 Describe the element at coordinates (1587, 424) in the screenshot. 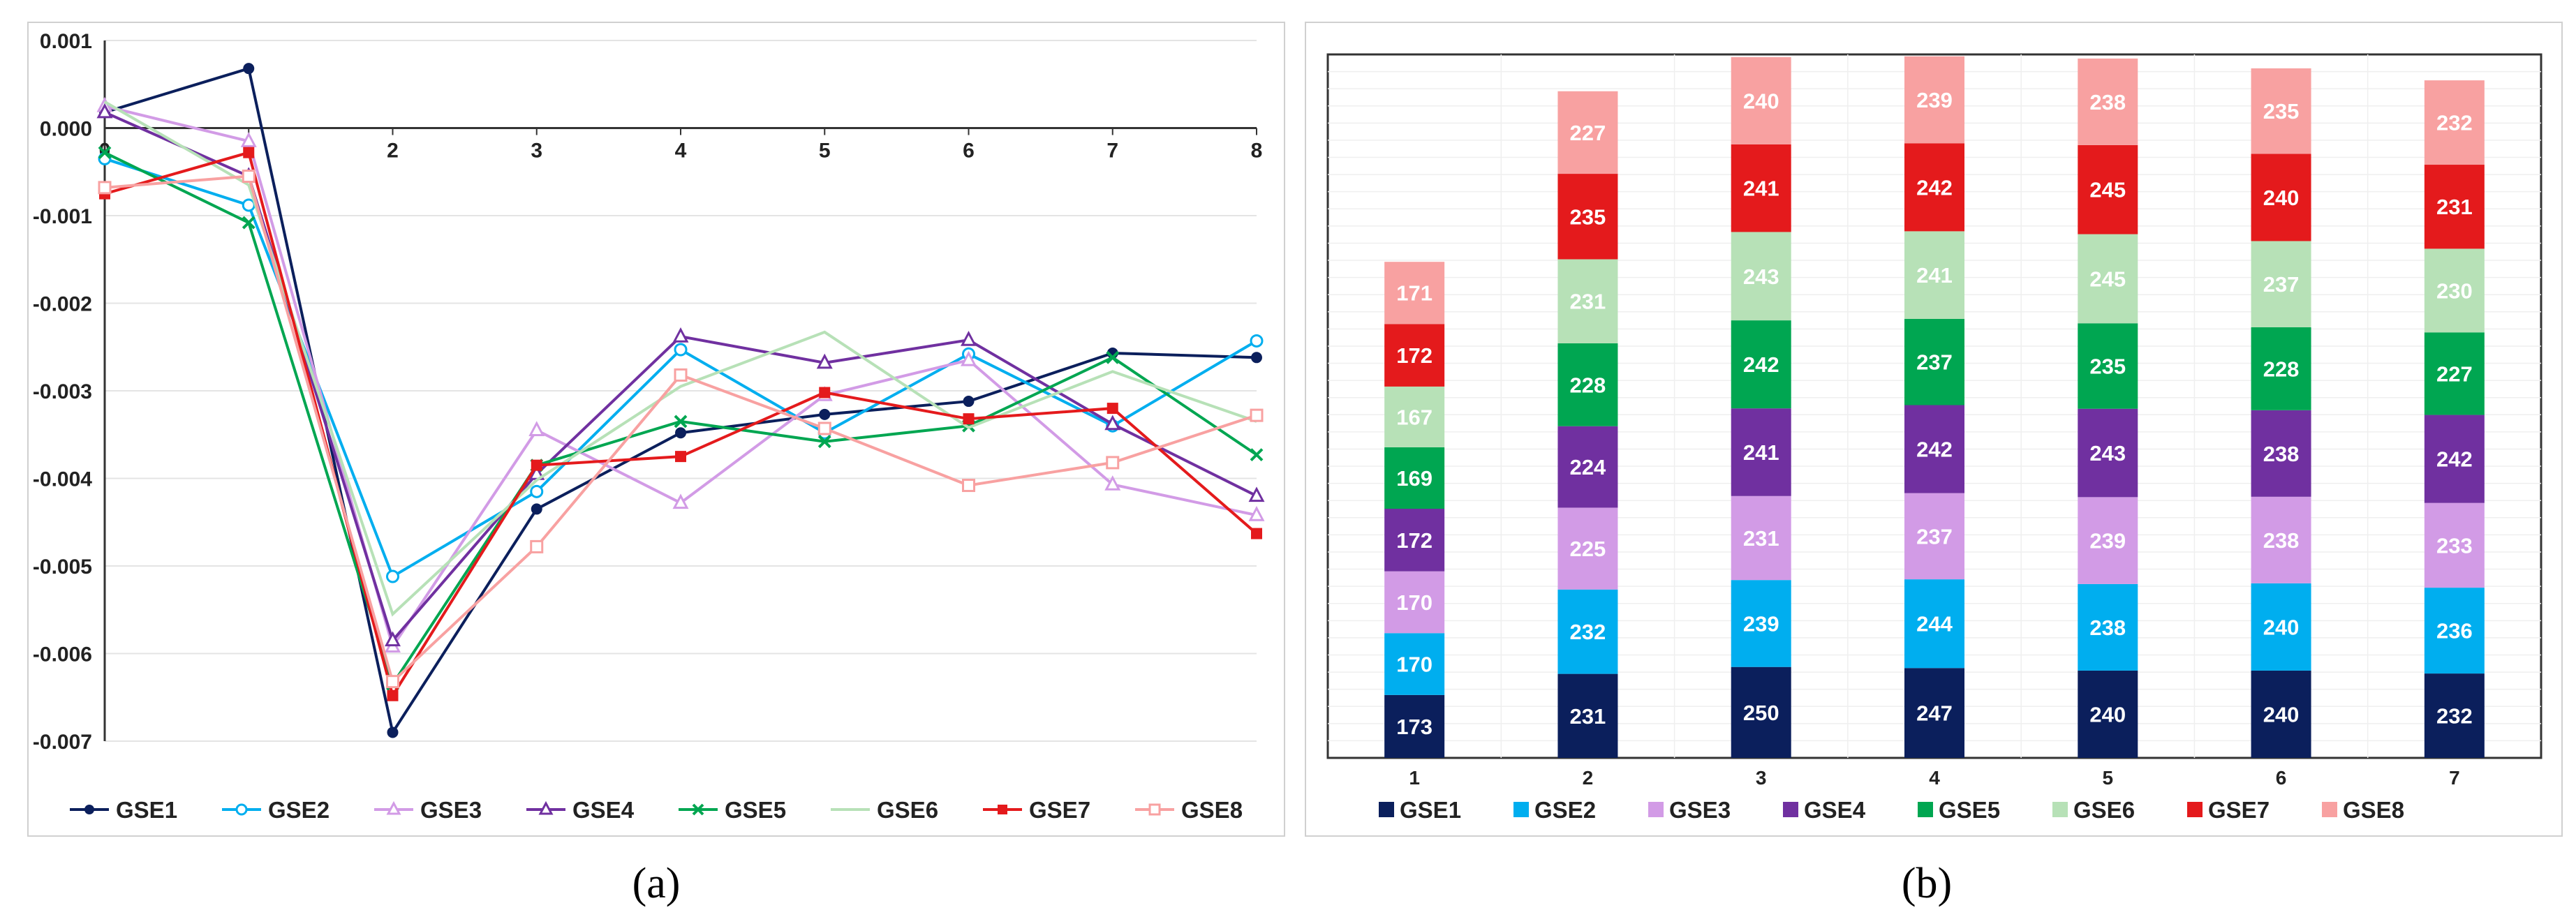

I see `bar-stack-2: 231 232 225 224 228 231 235 227` at that location.